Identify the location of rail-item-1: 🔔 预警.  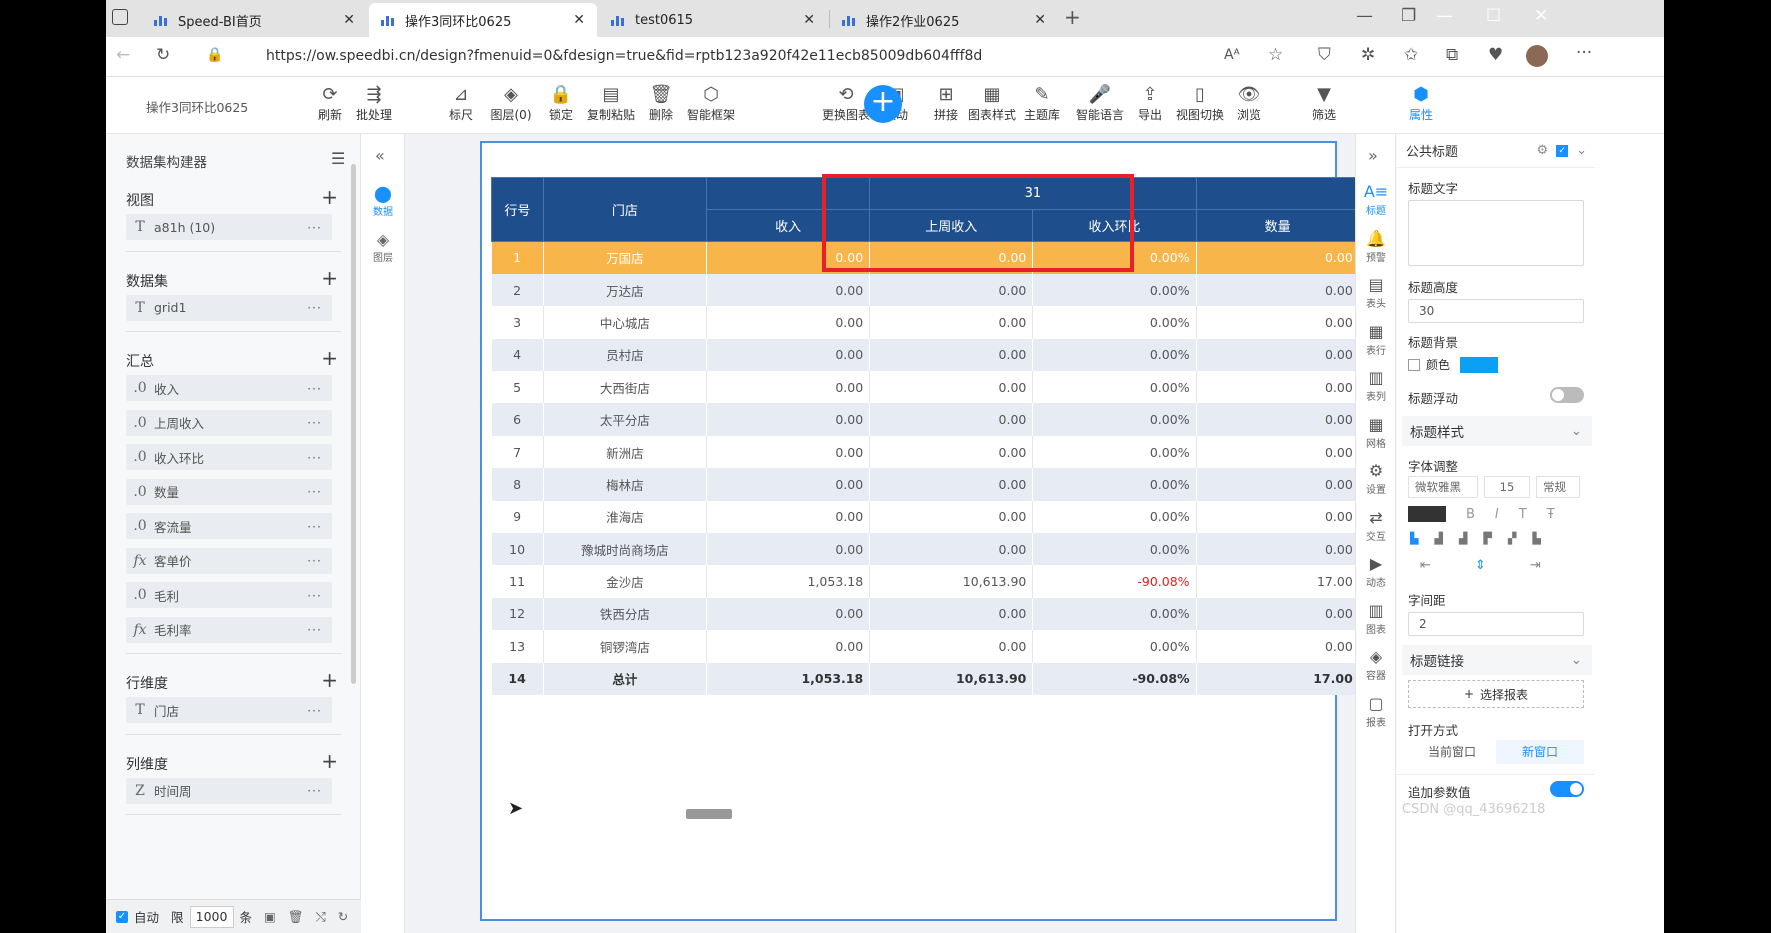
(1376, 246).